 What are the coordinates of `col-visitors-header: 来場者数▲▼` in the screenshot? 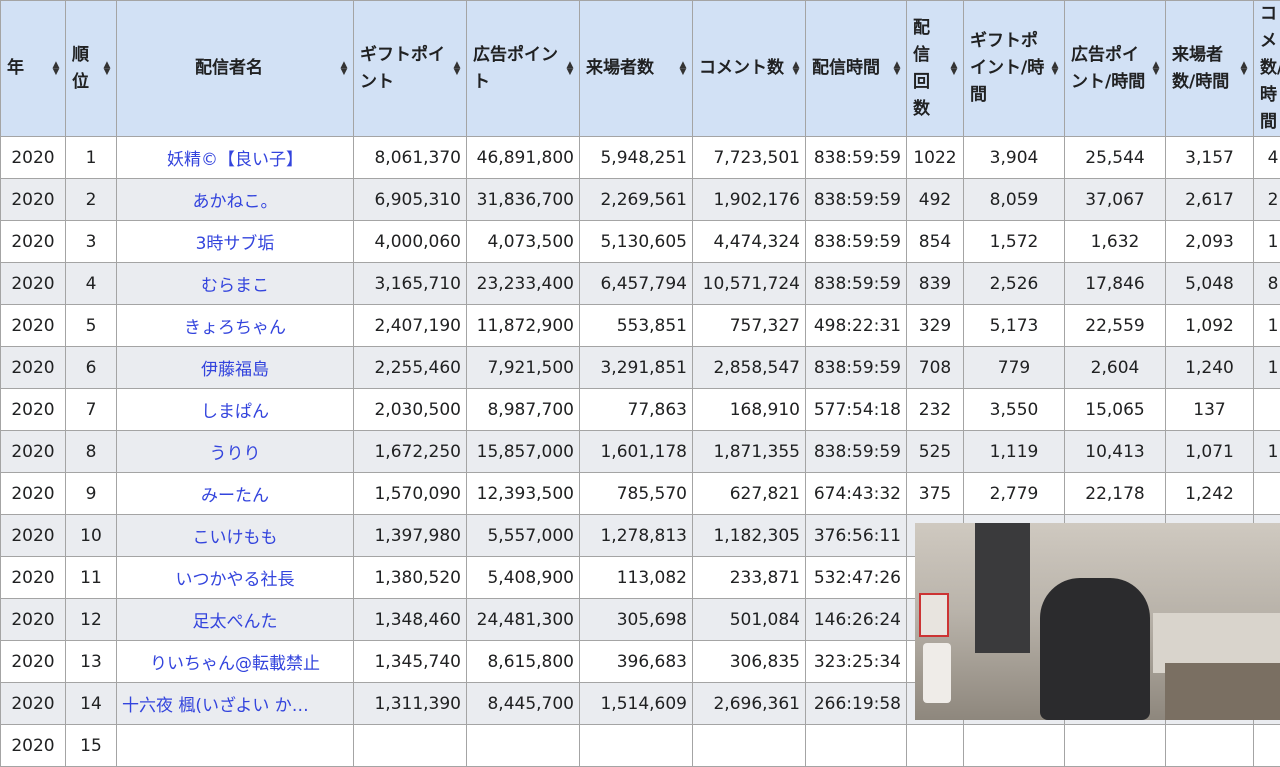 It's located at (636, 69).